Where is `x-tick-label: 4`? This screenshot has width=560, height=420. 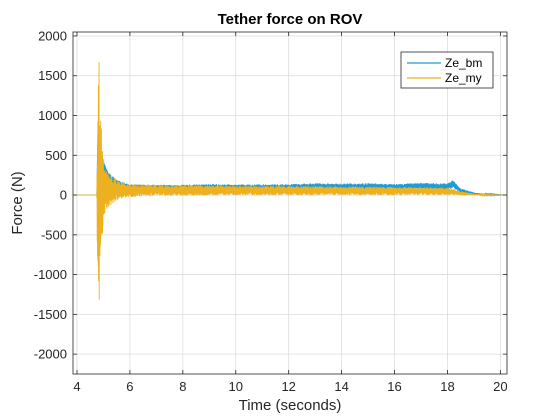
x-tick-label: 4 is located at coordinates (76, 386).